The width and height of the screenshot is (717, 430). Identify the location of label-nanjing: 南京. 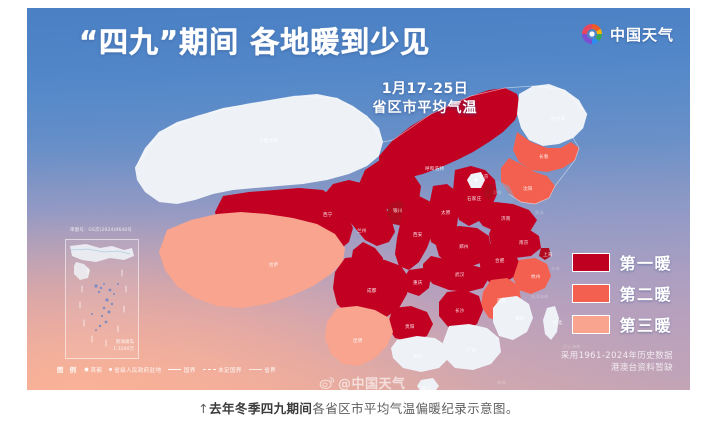
(524, 242).